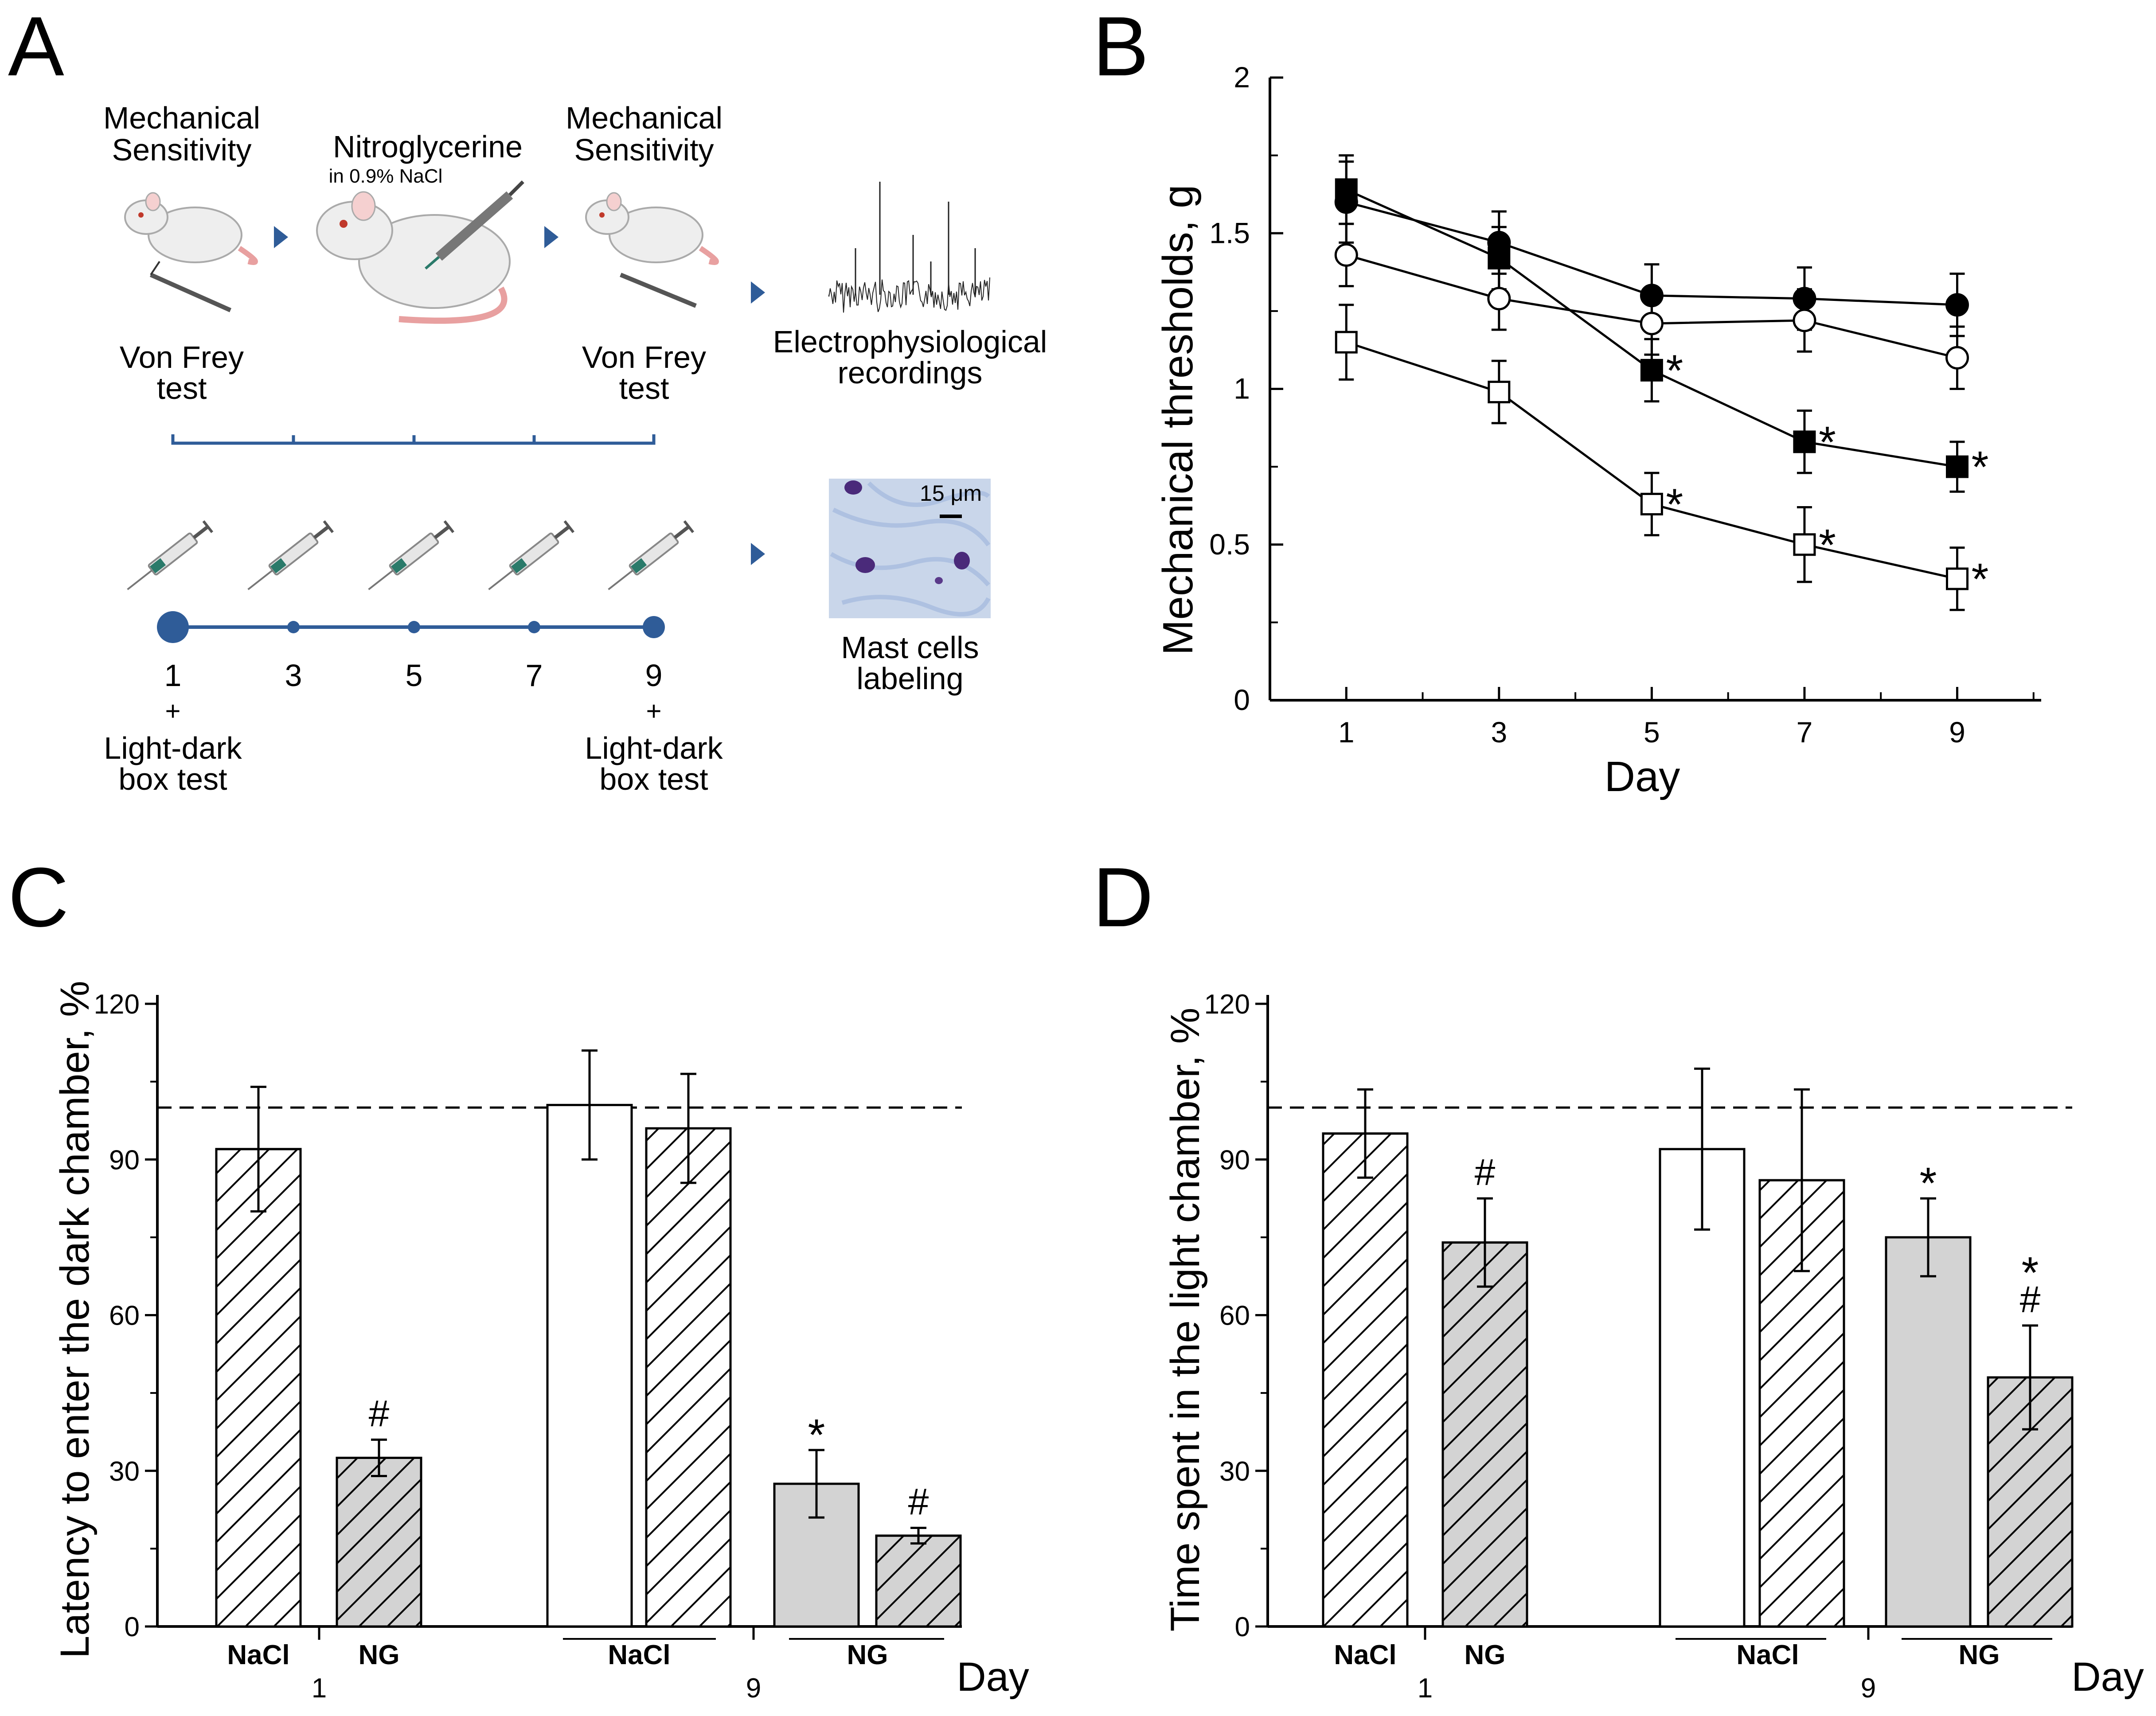 The width and height of the screenshot is (2156, 1716). Describe the element at coordinates (386, 176) in the screenshot. I see `step2-subtitle: in 0.9% NaCl` at that location.